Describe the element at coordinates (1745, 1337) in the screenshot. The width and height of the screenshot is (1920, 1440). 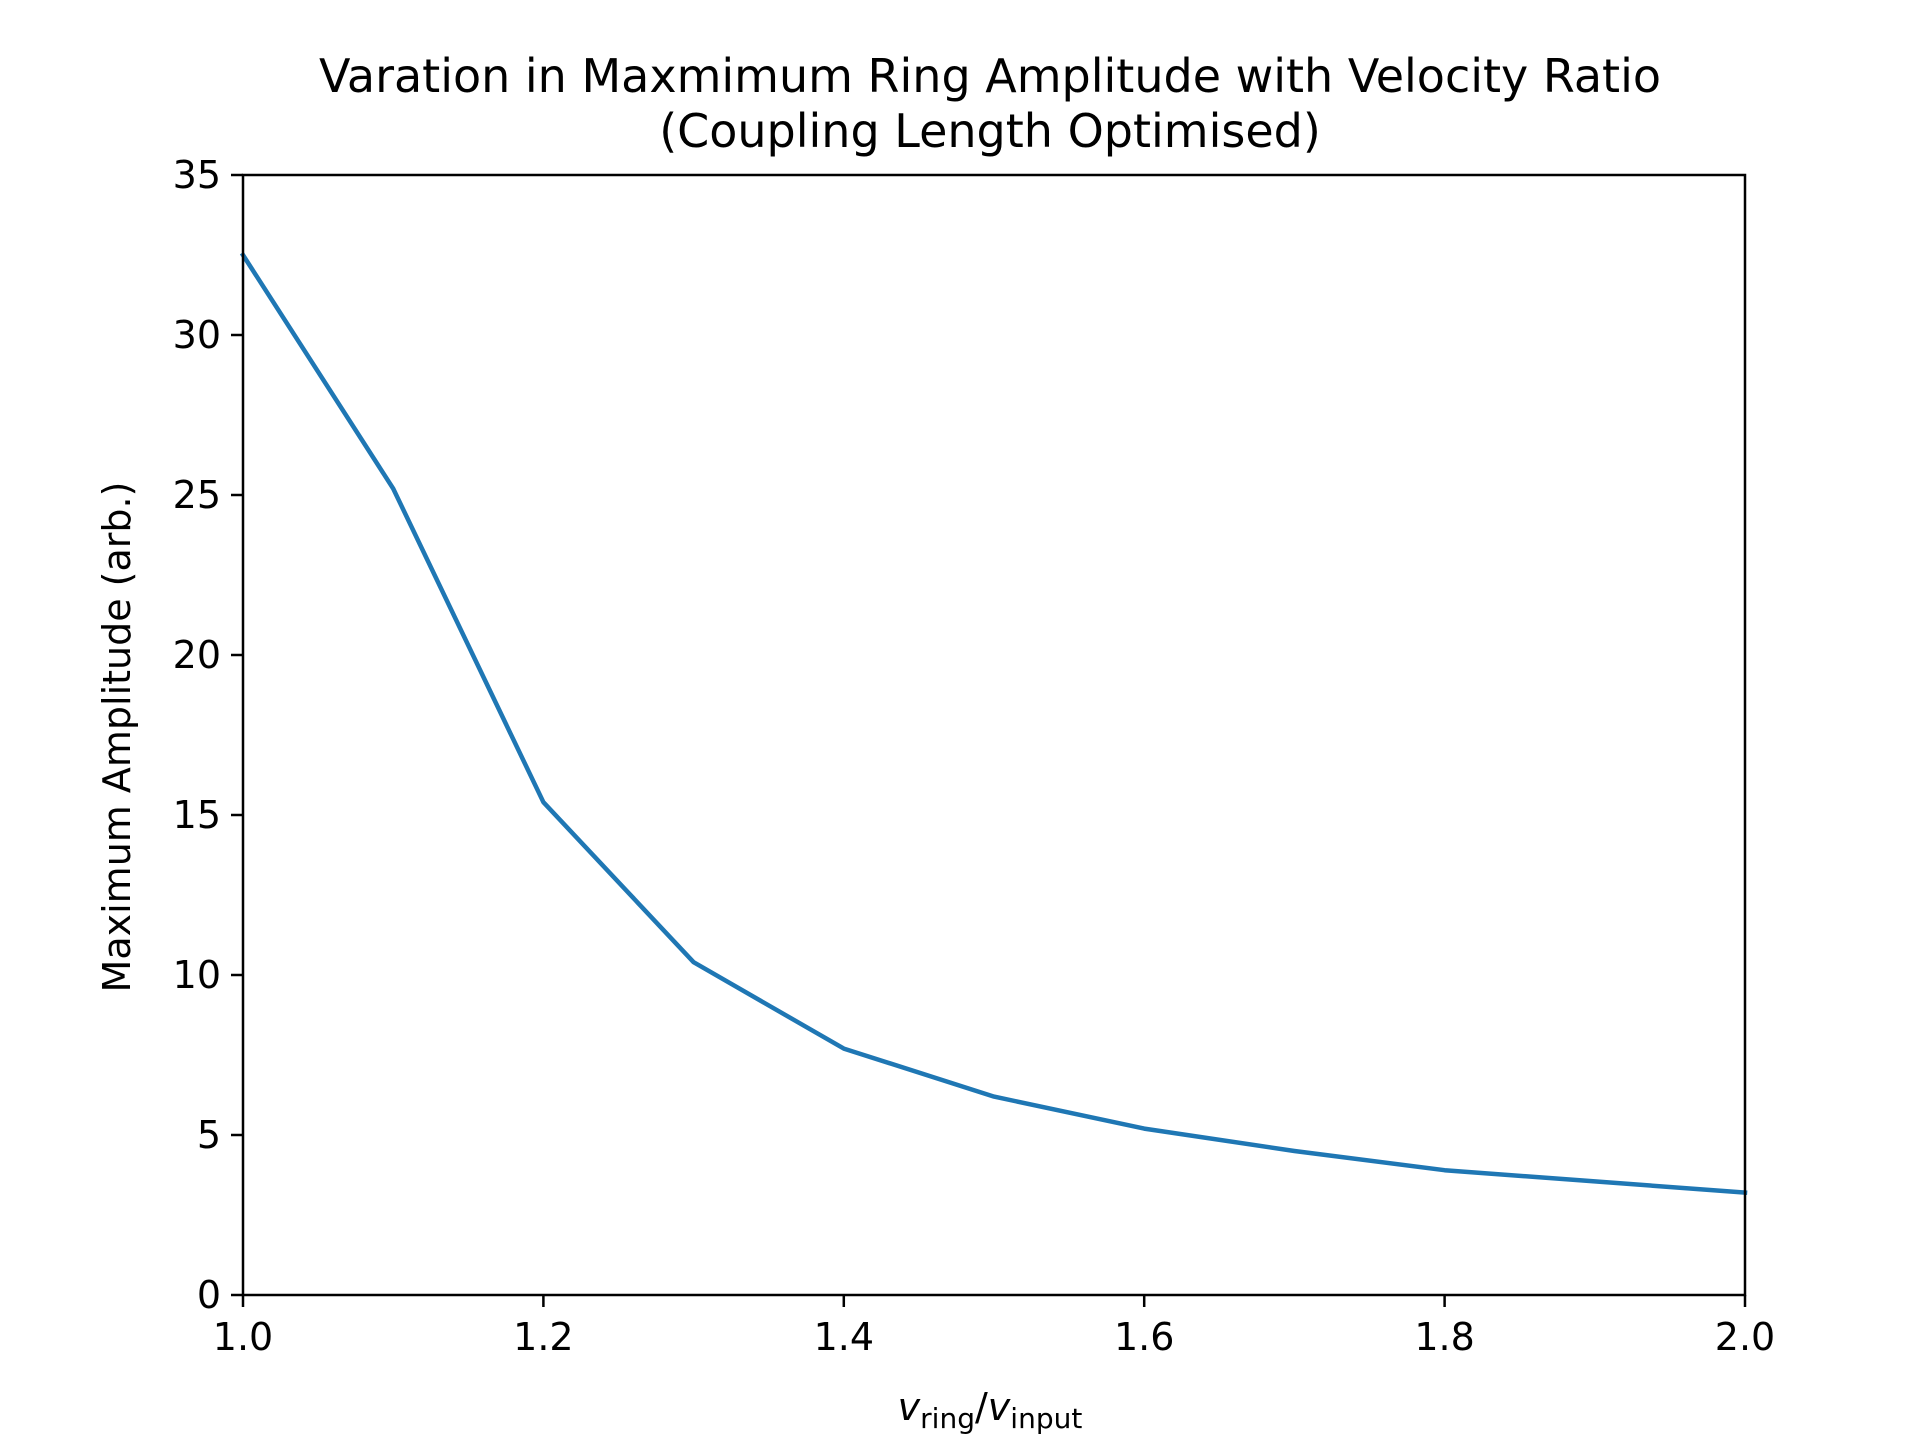
I see `x-tick-label: 2.0` at that location.